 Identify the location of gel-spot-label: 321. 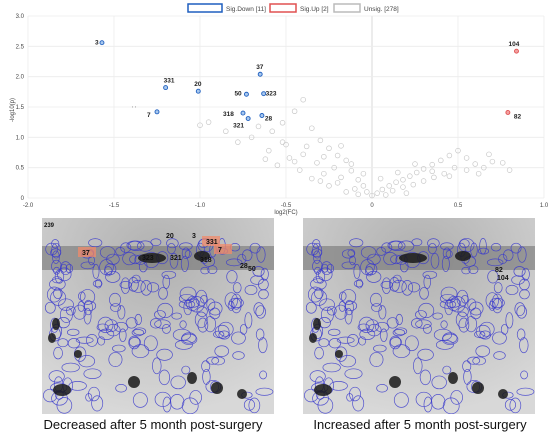
(176, 258).